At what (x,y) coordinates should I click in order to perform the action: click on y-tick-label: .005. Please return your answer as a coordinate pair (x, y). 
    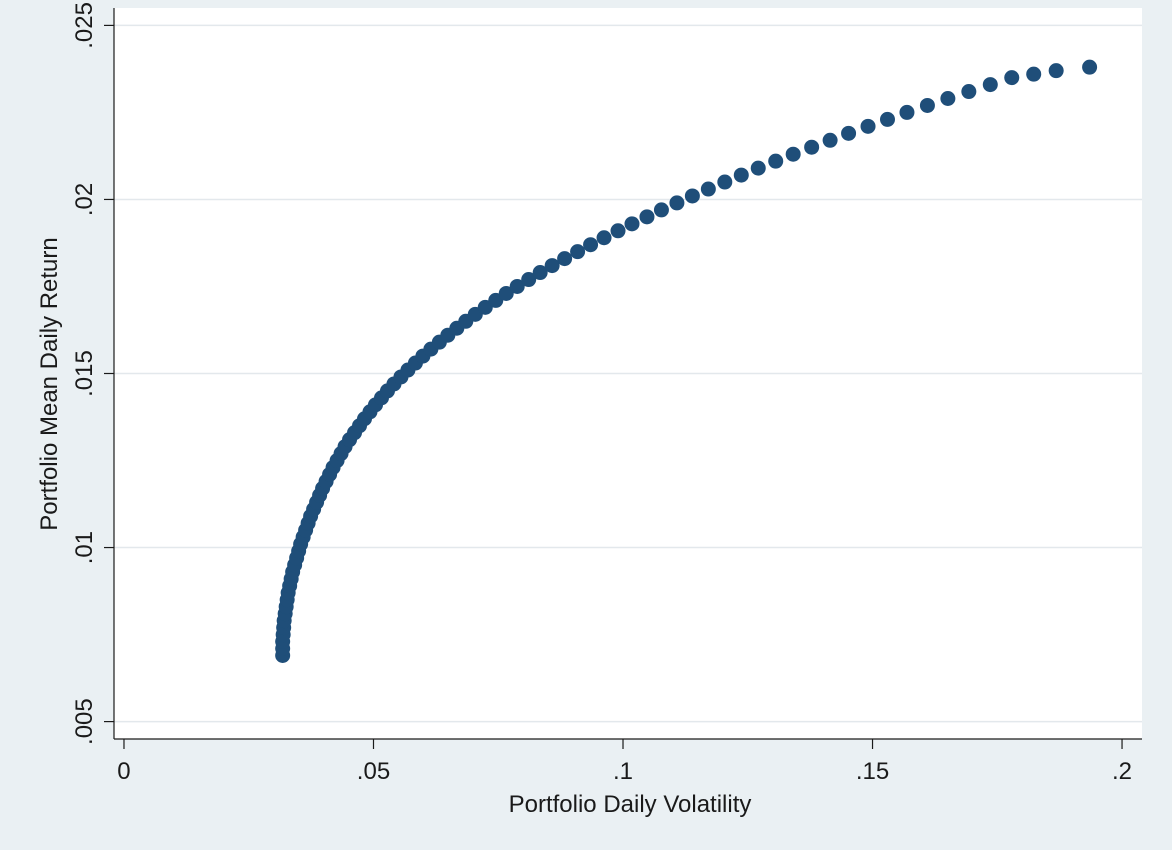
    Looking at the image, I should click on (84, 721).